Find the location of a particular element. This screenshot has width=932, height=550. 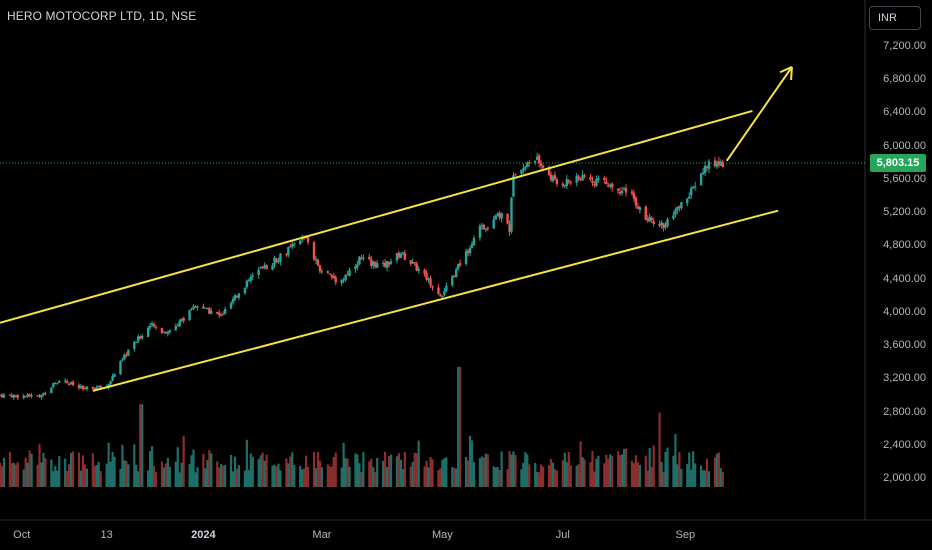

currency-button: INR is located at coordinates (895, 18).